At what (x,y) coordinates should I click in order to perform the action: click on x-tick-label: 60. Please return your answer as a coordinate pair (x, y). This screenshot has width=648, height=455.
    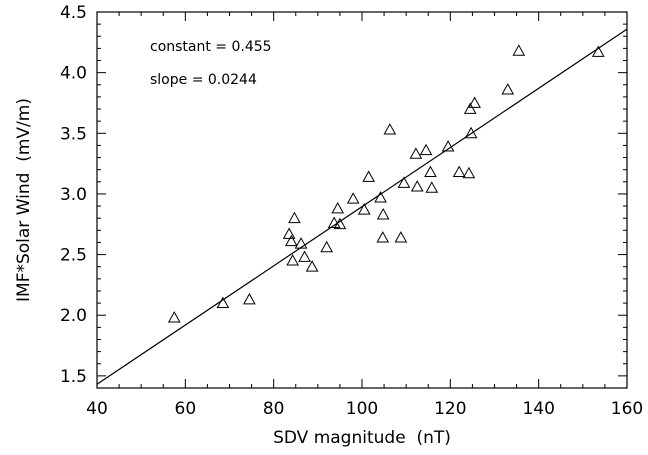
    Looking at the image, I should click on (186, 409).